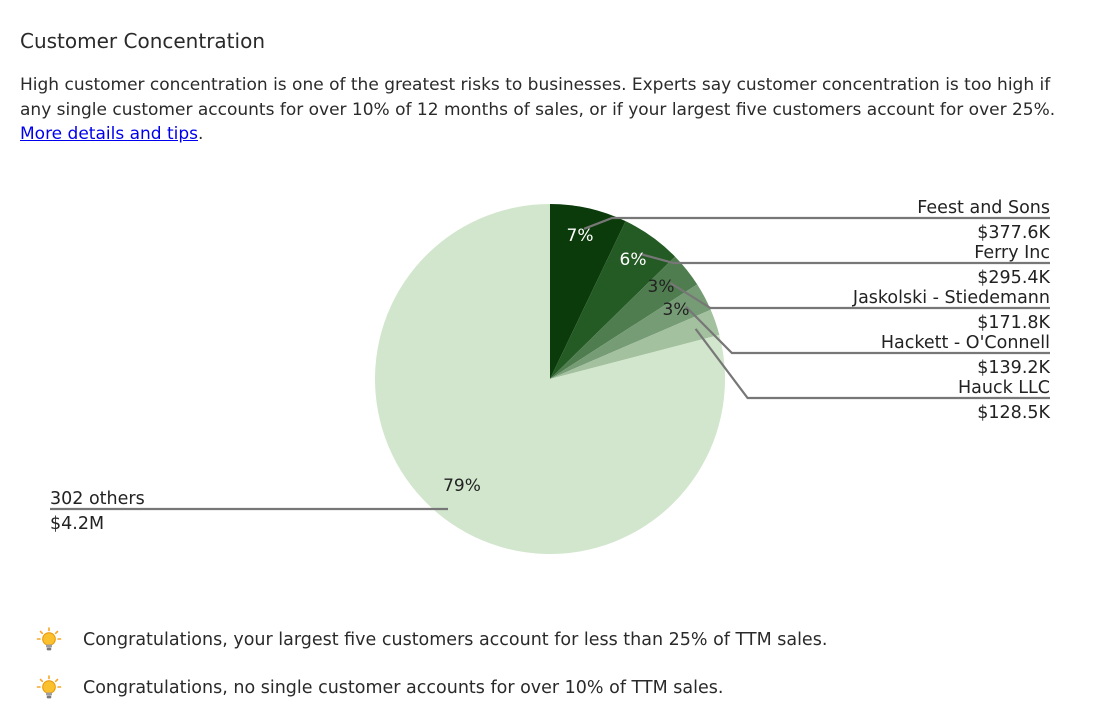  What do you see at coordinates (462, 486) in the screenshot?
I see `percent-label-302-others: 79%` at bounding box center [462, 486].